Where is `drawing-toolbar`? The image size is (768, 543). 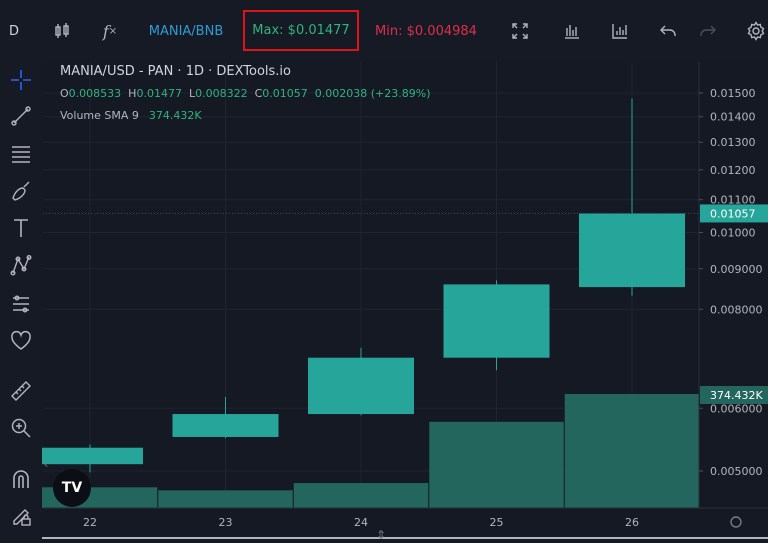
drawing-toolbar is located at coordinates (21, 302).